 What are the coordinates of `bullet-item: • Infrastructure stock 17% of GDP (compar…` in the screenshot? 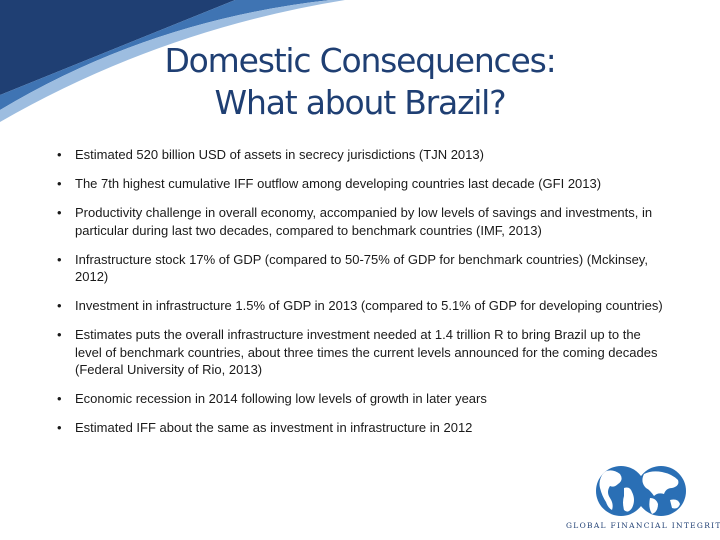 It's located at (352, 268).